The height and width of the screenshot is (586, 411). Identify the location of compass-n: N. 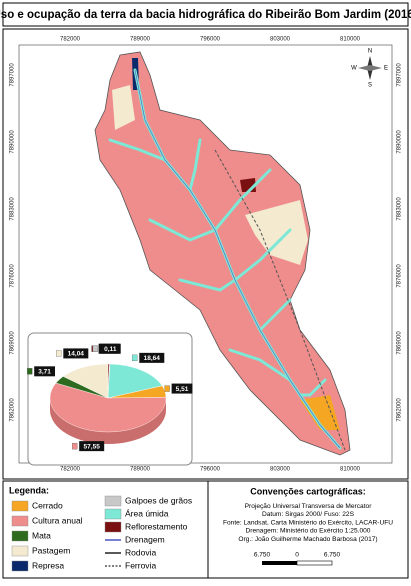
(370, 52).